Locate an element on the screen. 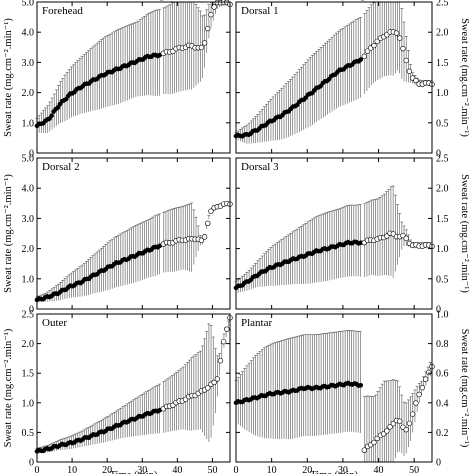  x-tick-label: 30 is located at coordinates (343, 469).